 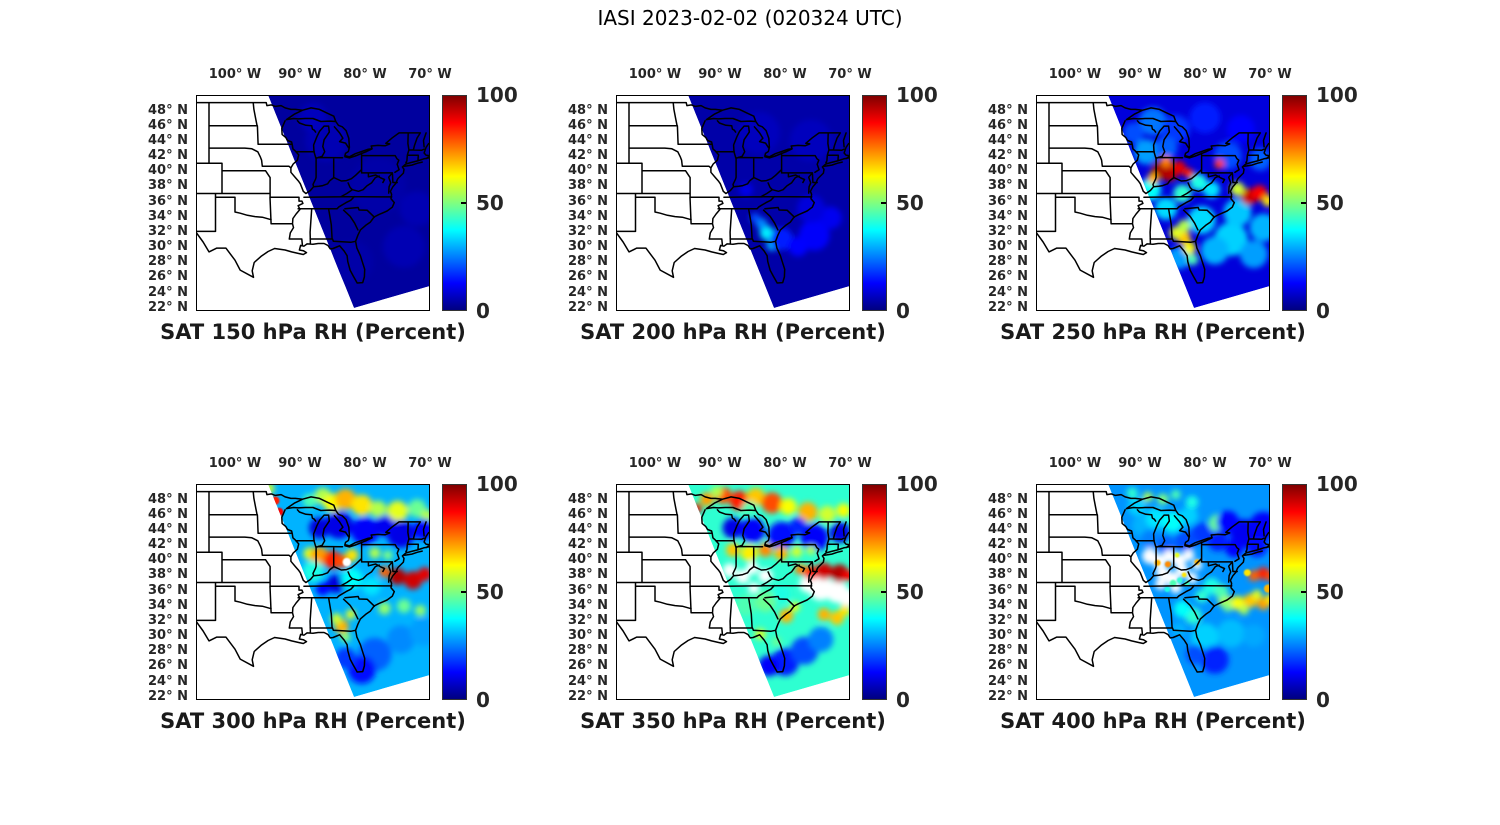 What do you see at coordinates (588, 620) in the screenshot?
I see `lat-tick-label: 32° N` at bounding box center [588, 620].